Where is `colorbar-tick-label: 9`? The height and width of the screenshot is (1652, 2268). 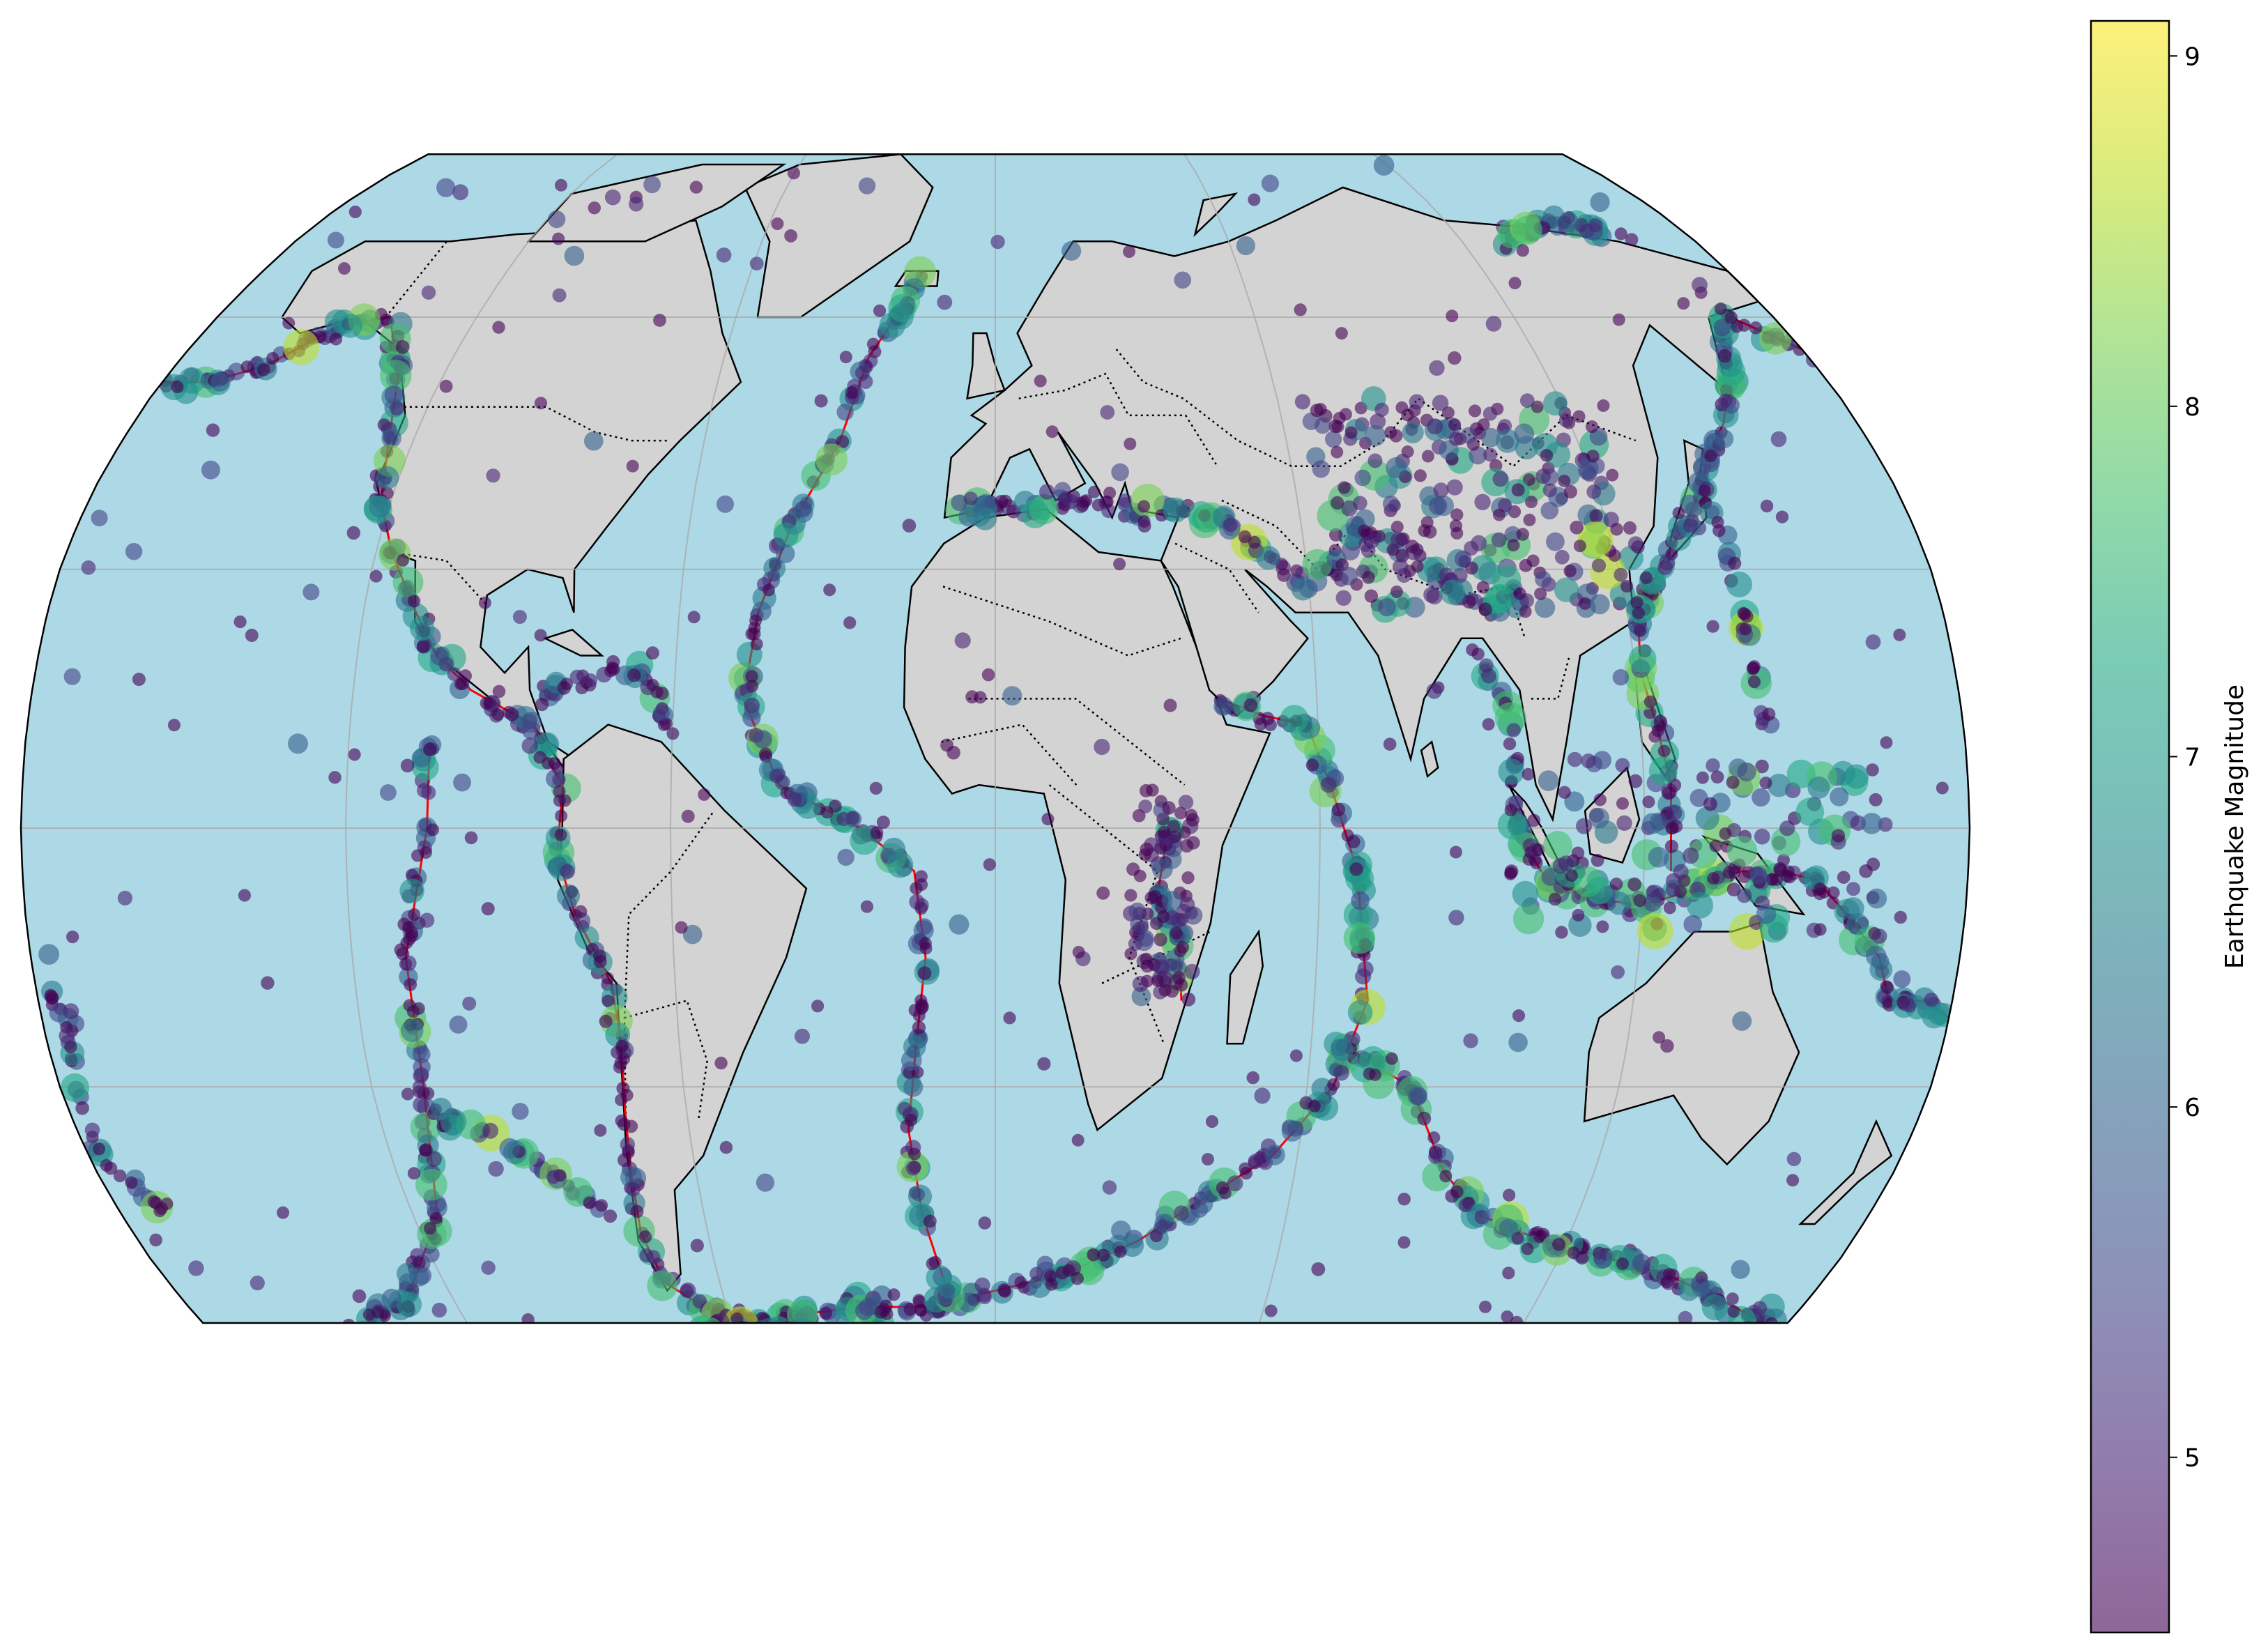
colorbar-tick-label: 9 is located at coordinates (2192, 57).